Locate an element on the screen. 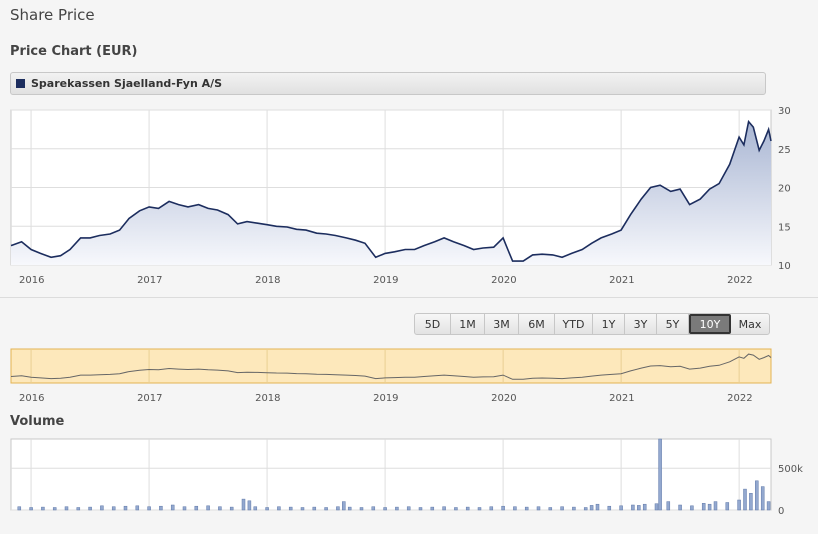 Image resolution: width=818 pixels, height=534 pixels. x-tick-label: 2022 is located at coordinates (739, 280).